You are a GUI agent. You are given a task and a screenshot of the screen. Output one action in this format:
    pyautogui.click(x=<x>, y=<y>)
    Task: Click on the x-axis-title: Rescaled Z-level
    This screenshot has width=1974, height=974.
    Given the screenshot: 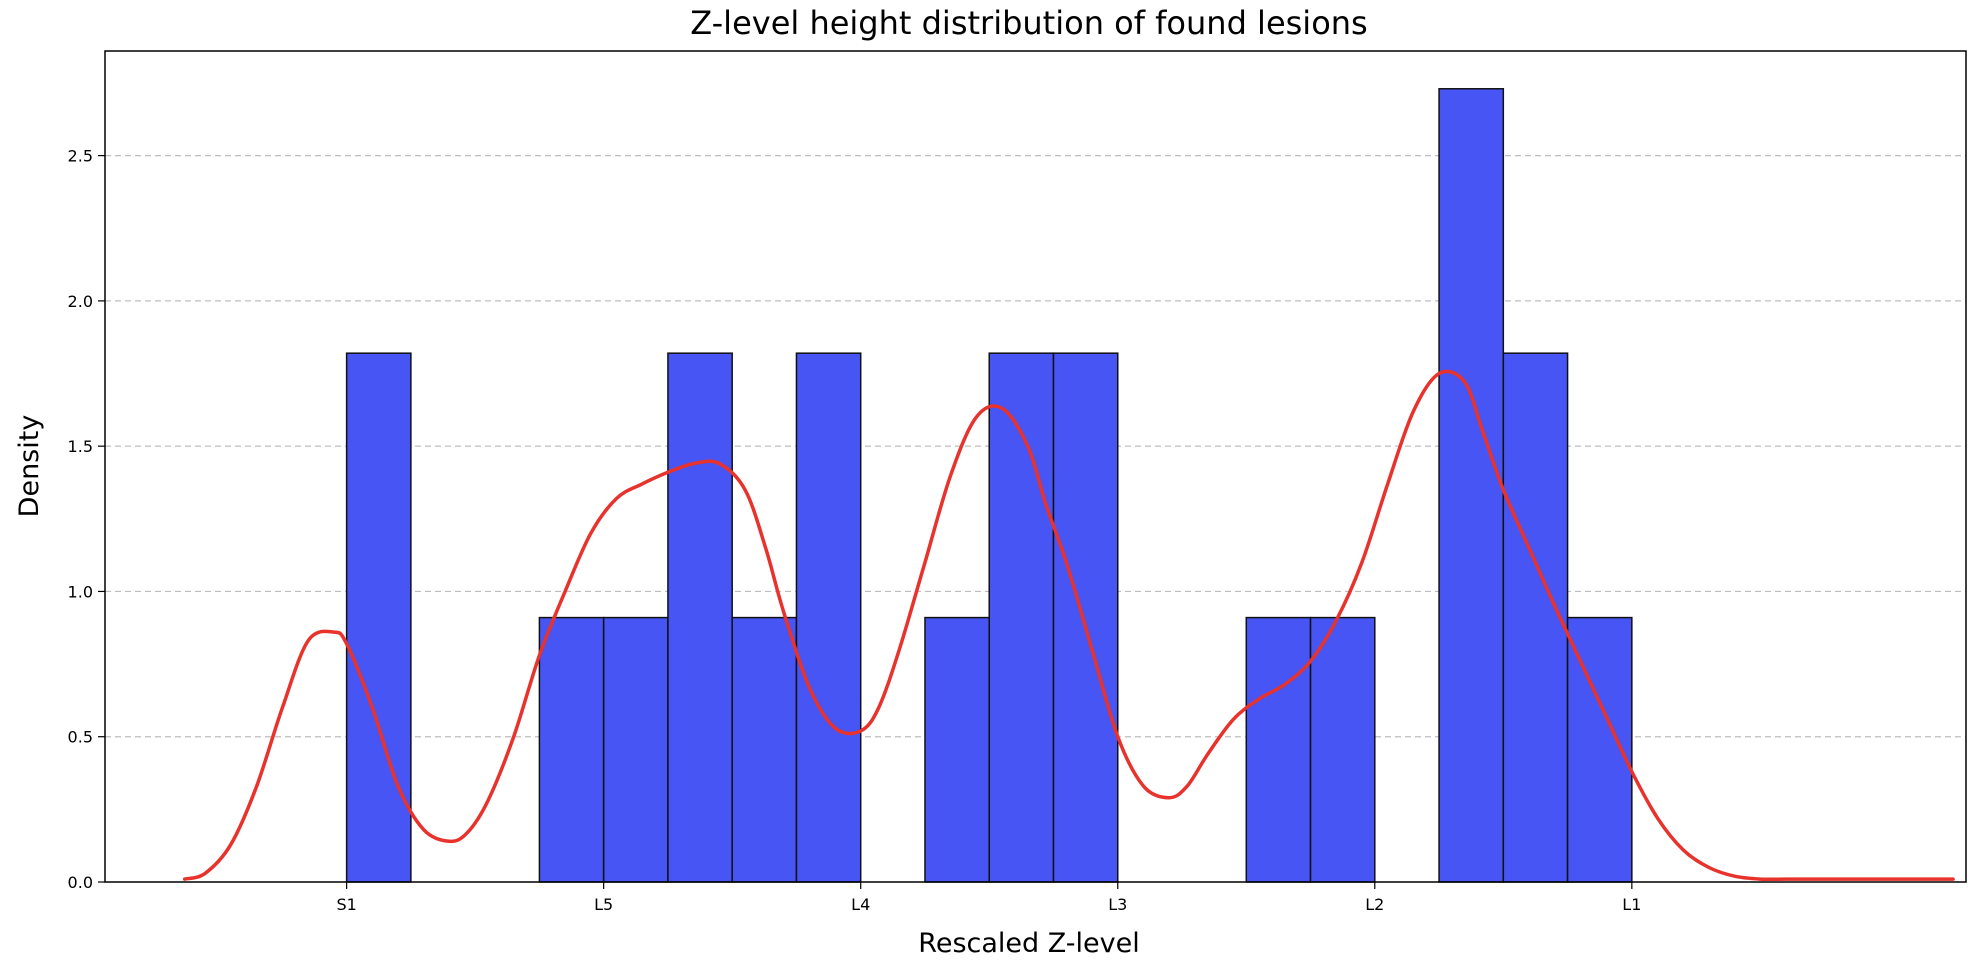 What is the action you would take?
    pyautogui.click(x=1028, y=943)
    